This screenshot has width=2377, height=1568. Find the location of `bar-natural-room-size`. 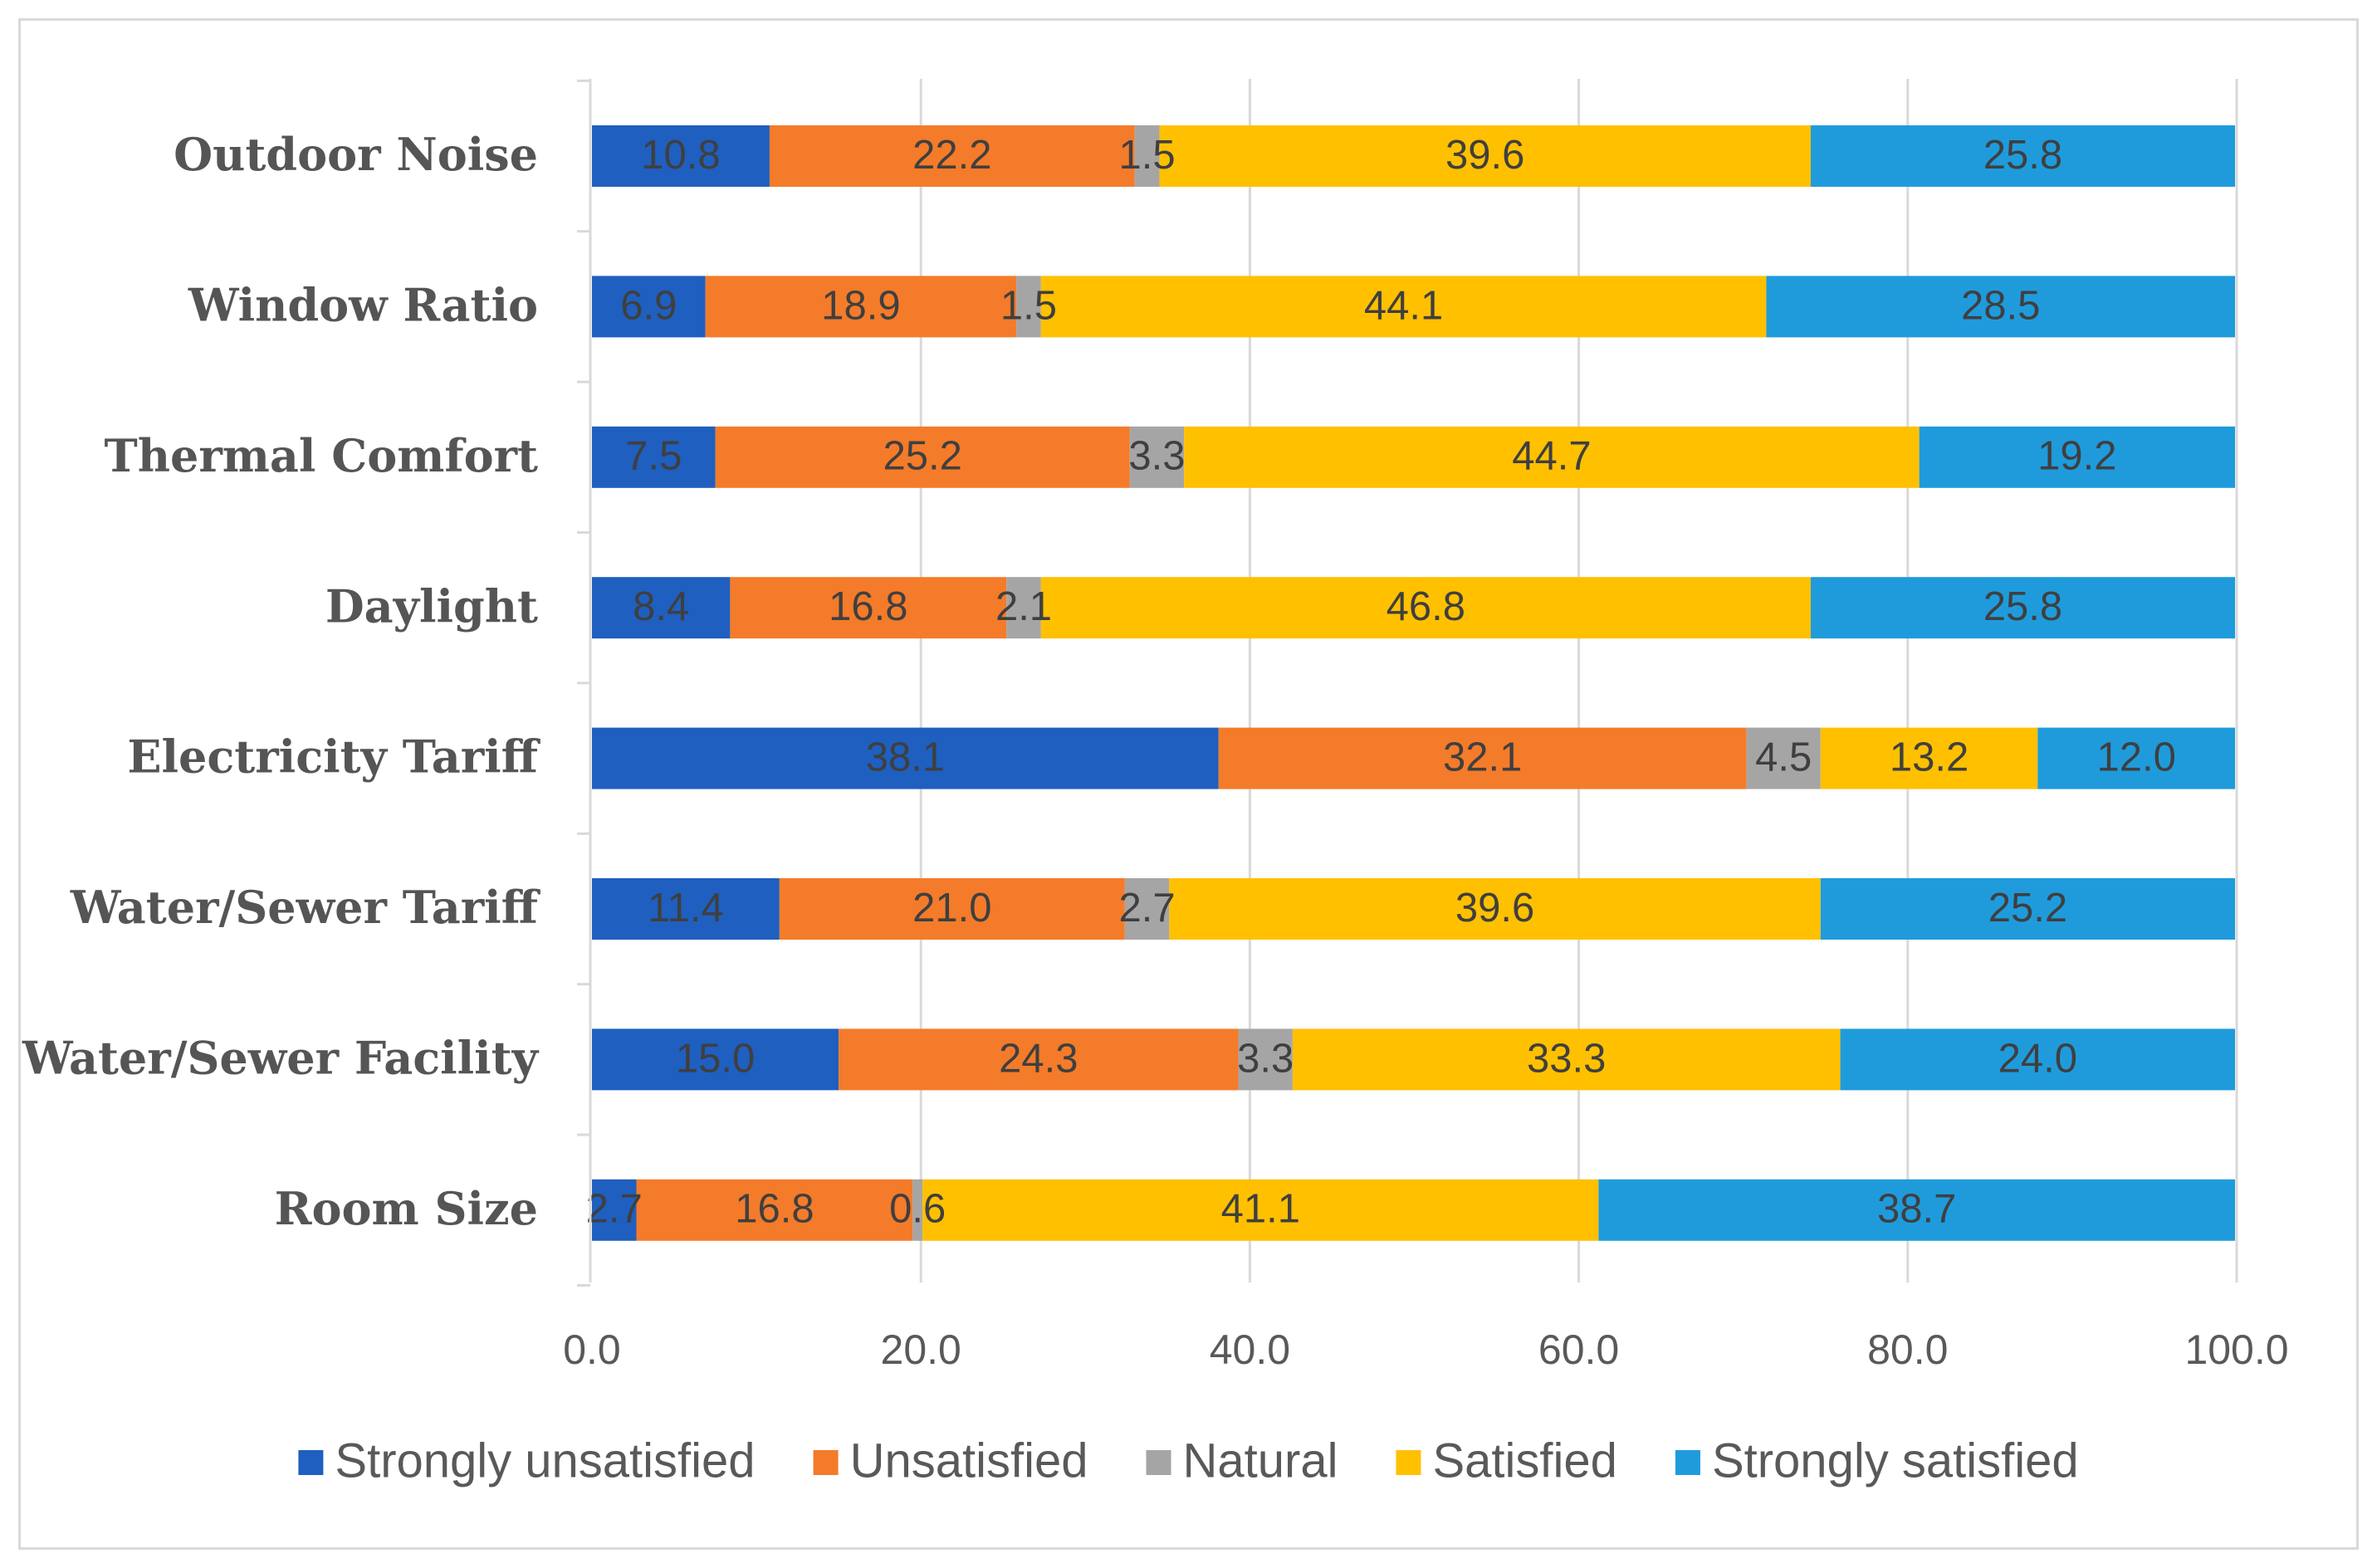

bar-natural-room-size is located at coordinates (917, 1210).